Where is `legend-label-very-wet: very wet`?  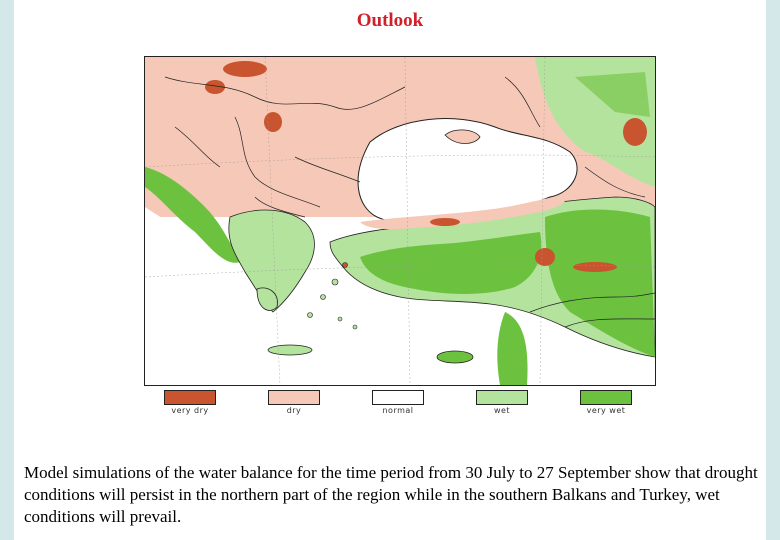
legend-label-very-wet: very wet is located at coordinates (606, 410).